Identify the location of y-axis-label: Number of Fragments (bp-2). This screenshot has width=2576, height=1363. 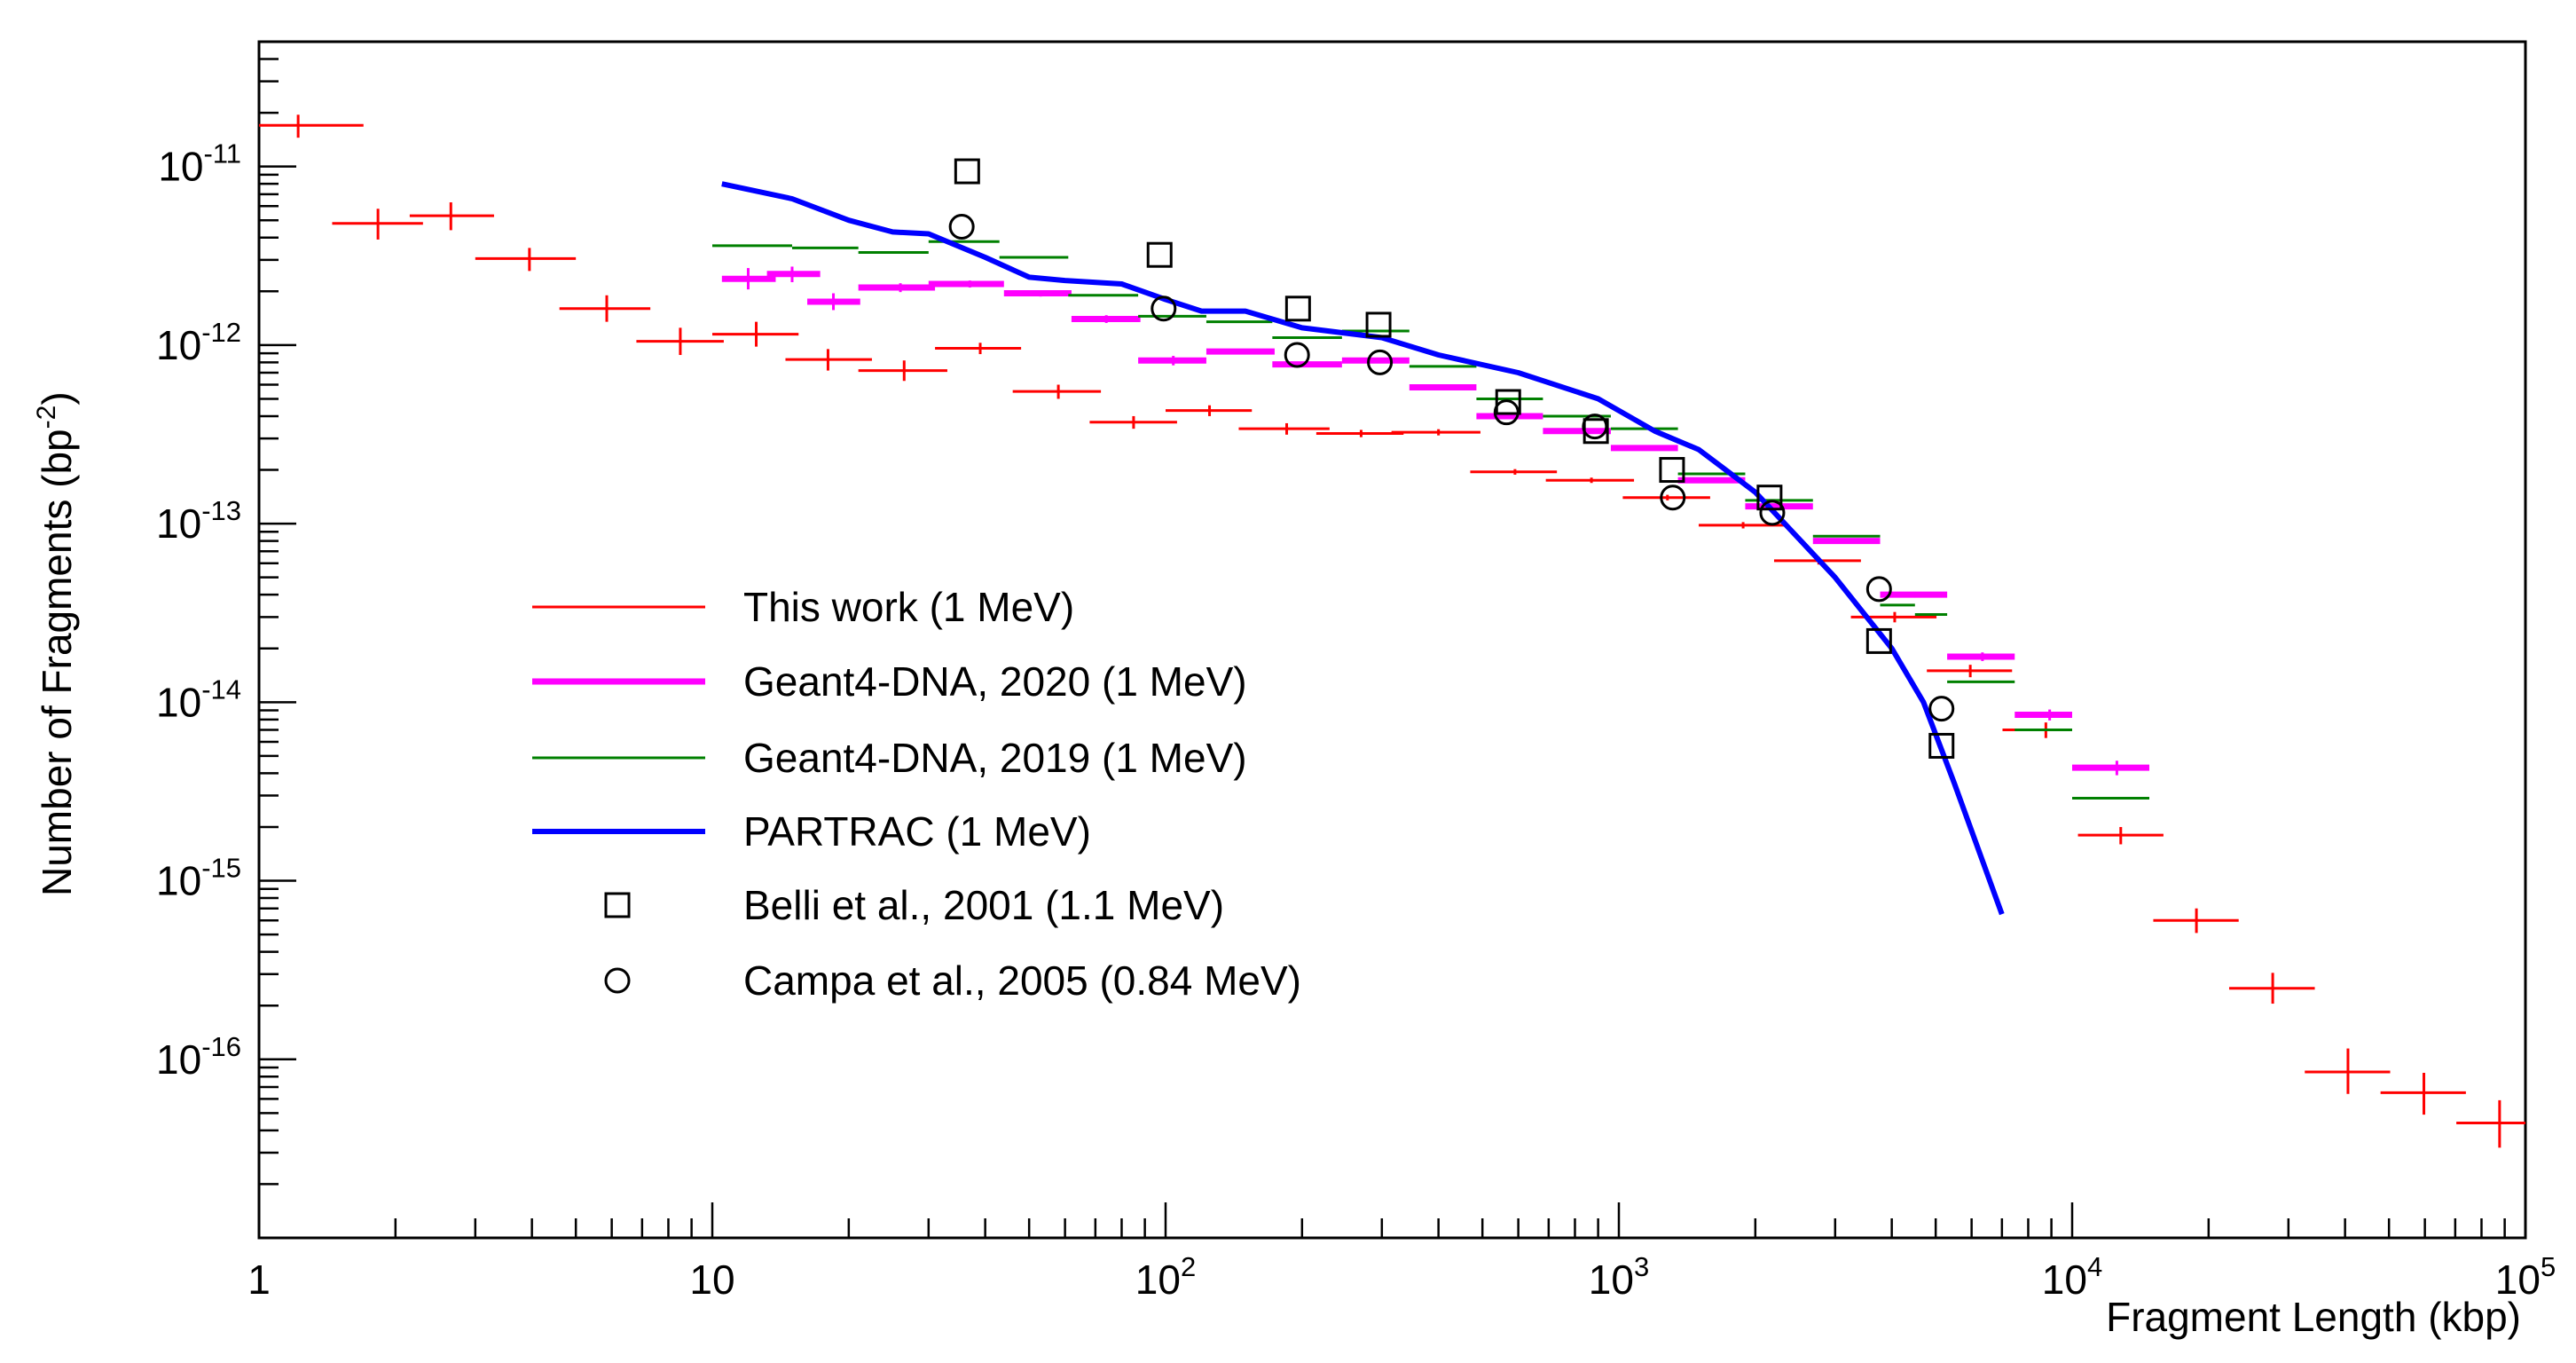
(56, 643).